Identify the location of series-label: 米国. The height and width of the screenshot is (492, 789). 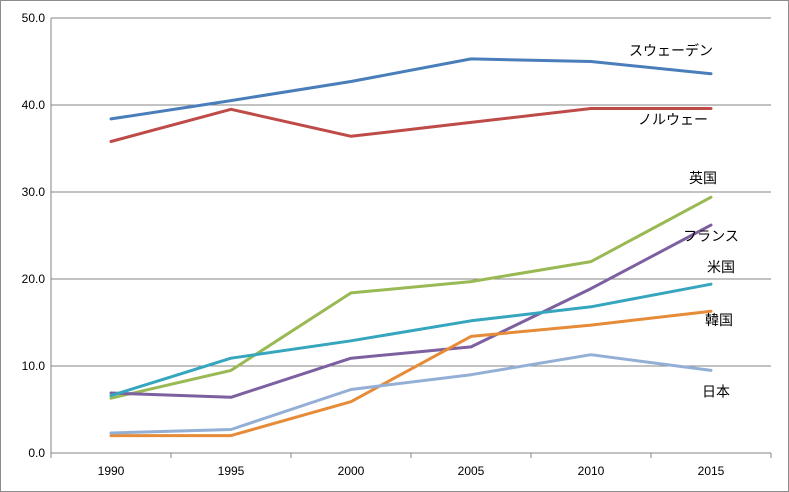
(721, 268).